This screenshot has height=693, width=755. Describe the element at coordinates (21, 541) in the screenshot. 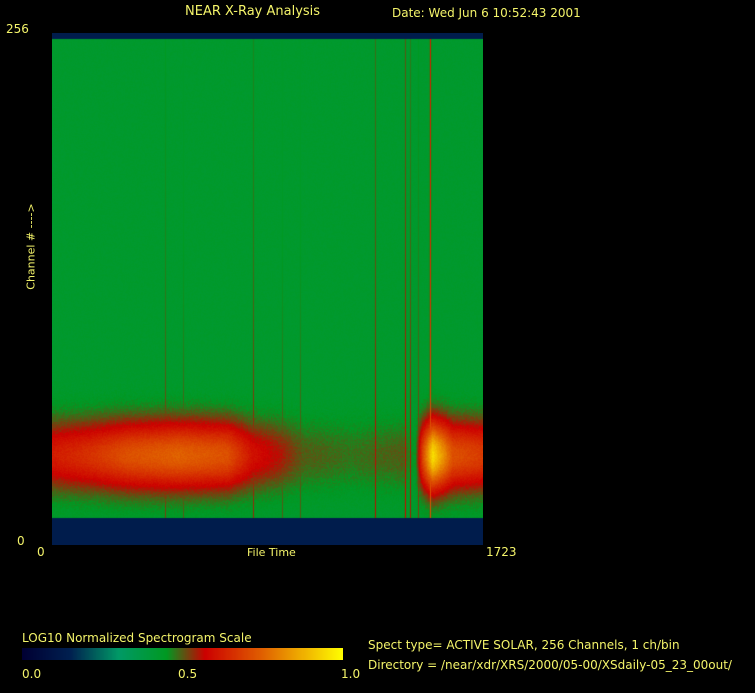

I see `y-tick-min: 0` at that location.